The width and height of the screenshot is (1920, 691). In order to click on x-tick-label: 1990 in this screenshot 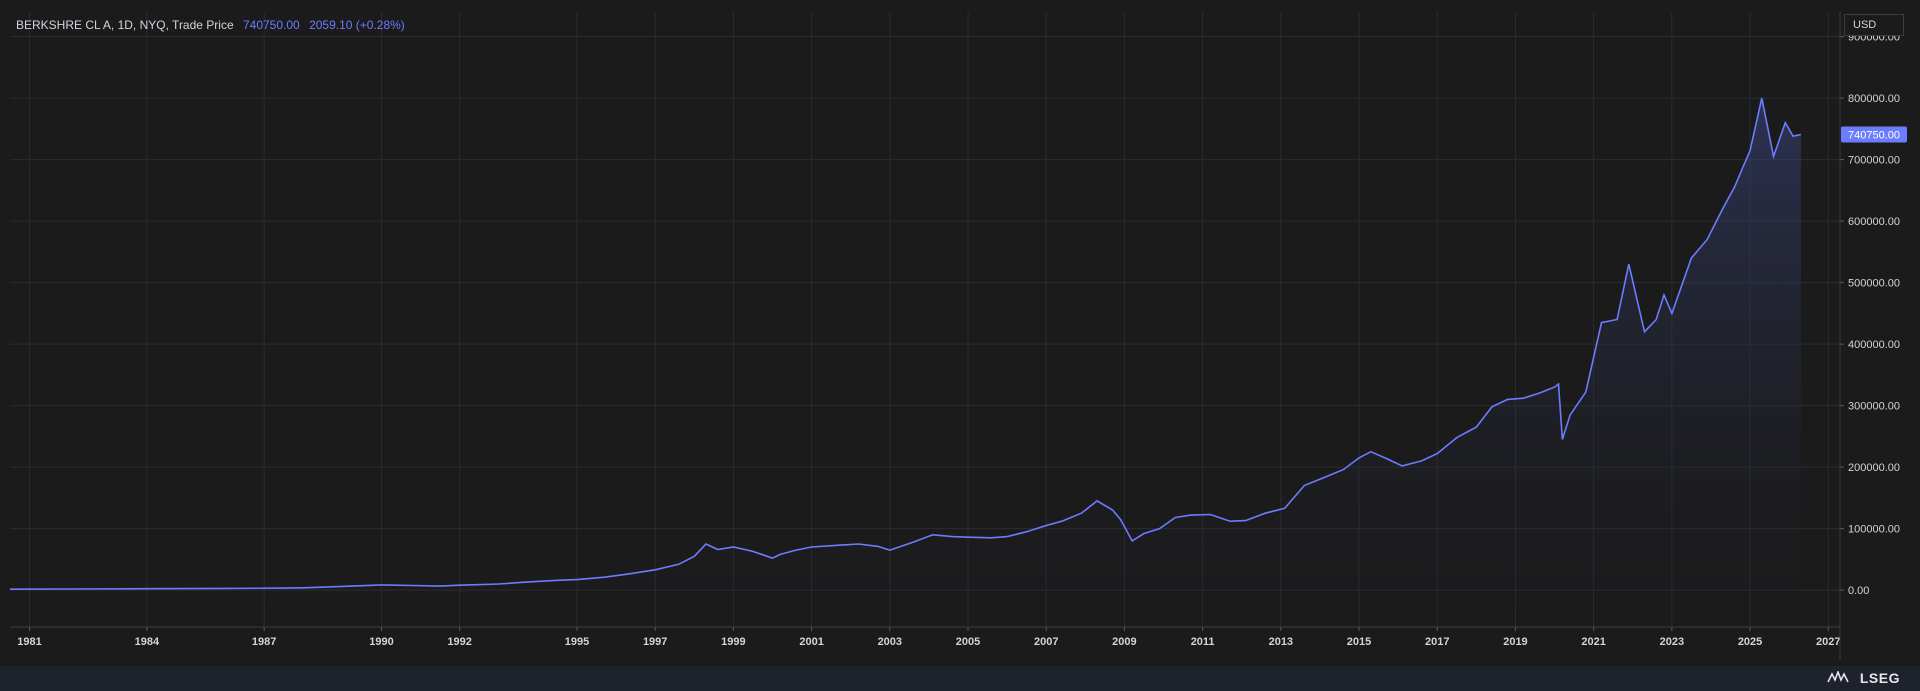, I will do `click(381, 642)`.